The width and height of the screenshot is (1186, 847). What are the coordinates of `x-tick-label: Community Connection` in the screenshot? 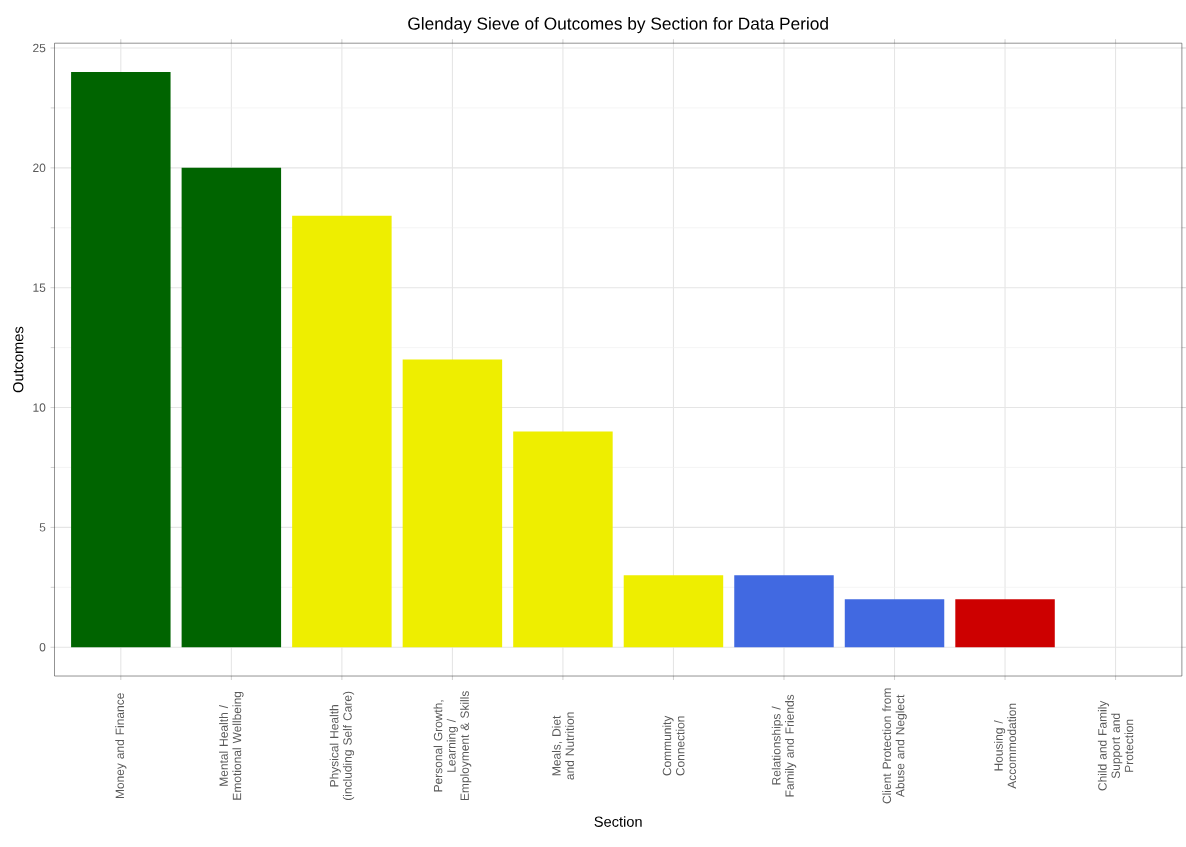 It's located at (673, 745).